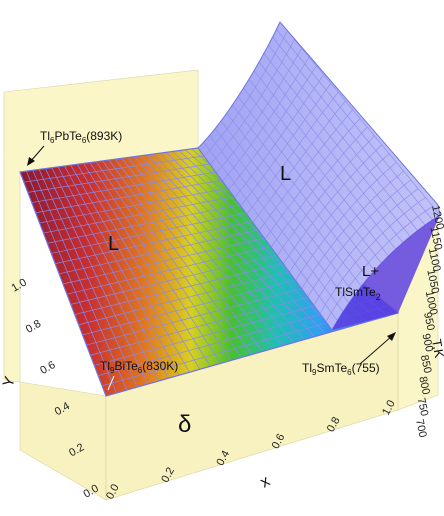 The image size is (444, 516). I want to click on arrow-sm, so click(376, 350).